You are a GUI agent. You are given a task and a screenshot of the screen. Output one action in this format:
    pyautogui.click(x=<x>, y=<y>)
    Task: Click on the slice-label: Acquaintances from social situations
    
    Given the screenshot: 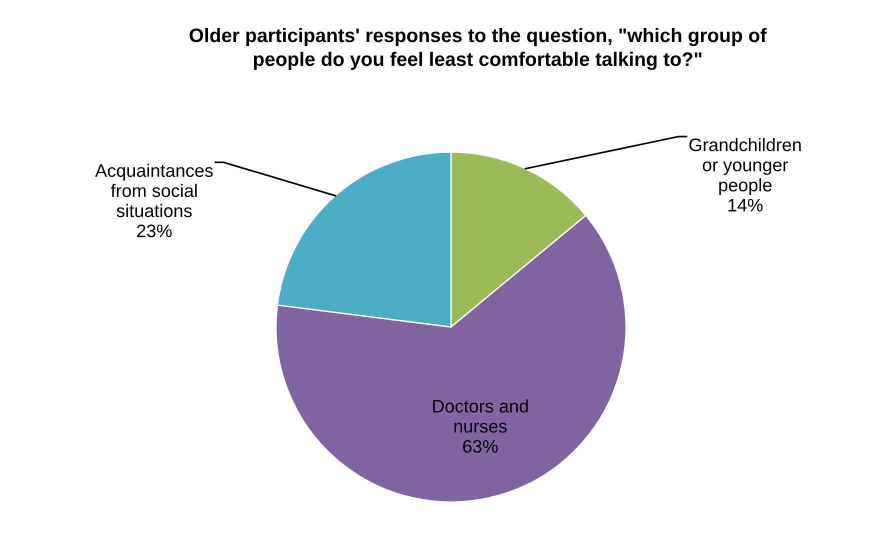 What is the action you would take?
    pyautogui.click(x=154, y=191)
    